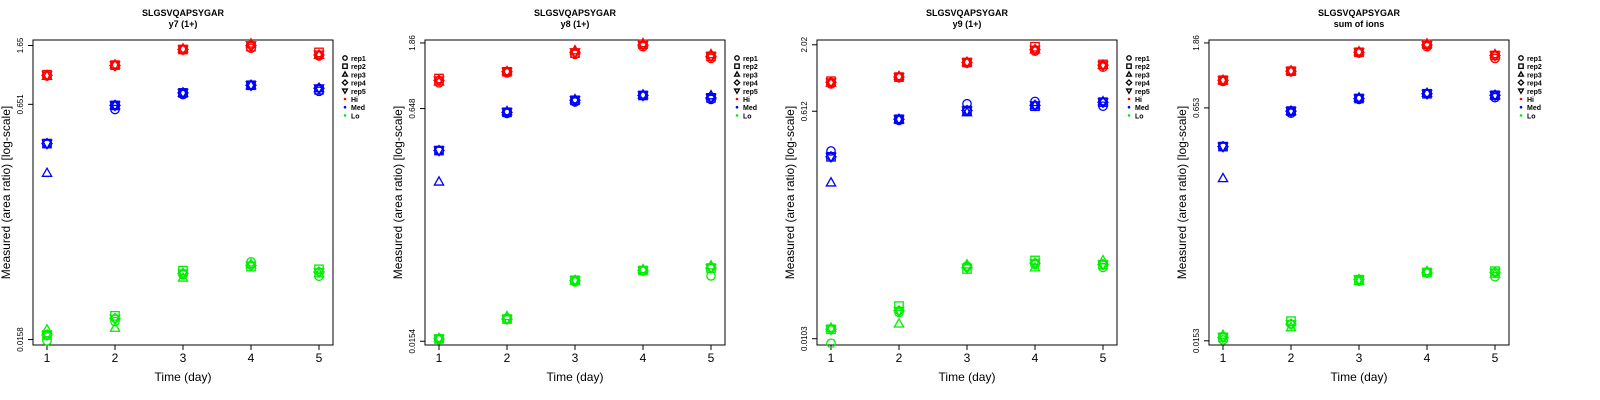 The image size is (1600, 400). I want to click on legend-label: Med, so click(1534, 108).